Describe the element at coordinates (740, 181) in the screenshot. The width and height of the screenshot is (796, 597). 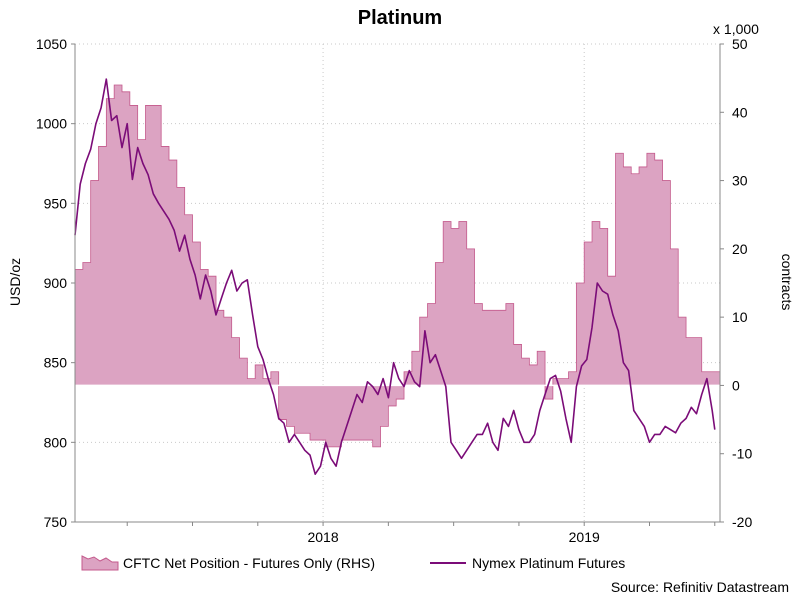
I see `right-tick-label-5: 30` at that location.